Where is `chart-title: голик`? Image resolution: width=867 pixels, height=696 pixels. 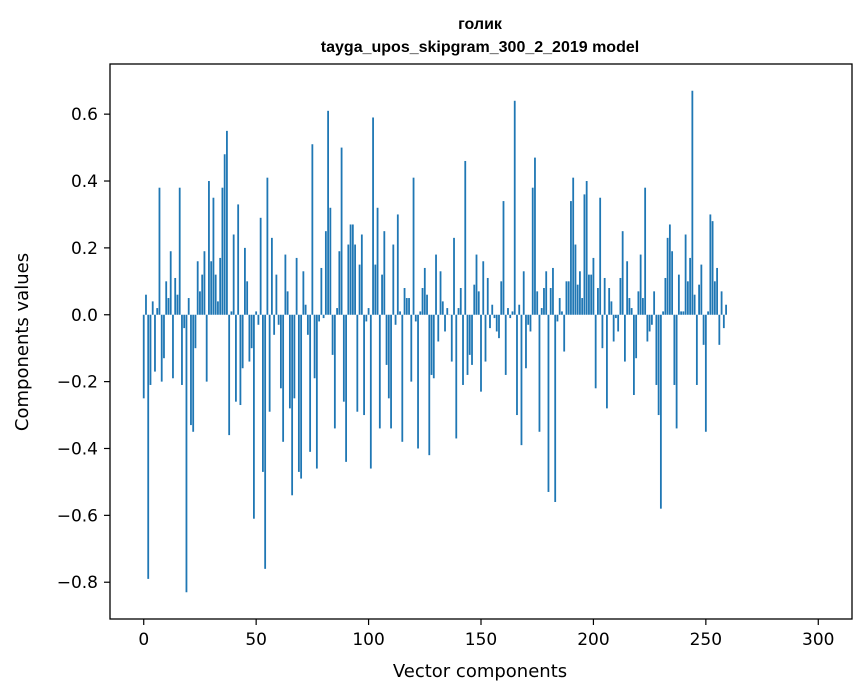 chart-title: голик is located at coordinates (480, 24).